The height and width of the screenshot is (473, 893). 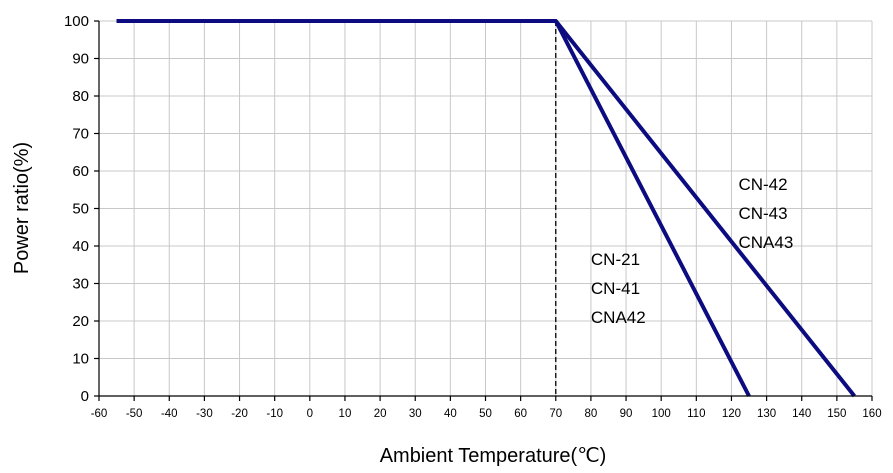 I want to click on x-tick-label: 20, so click(x=380, y=414).